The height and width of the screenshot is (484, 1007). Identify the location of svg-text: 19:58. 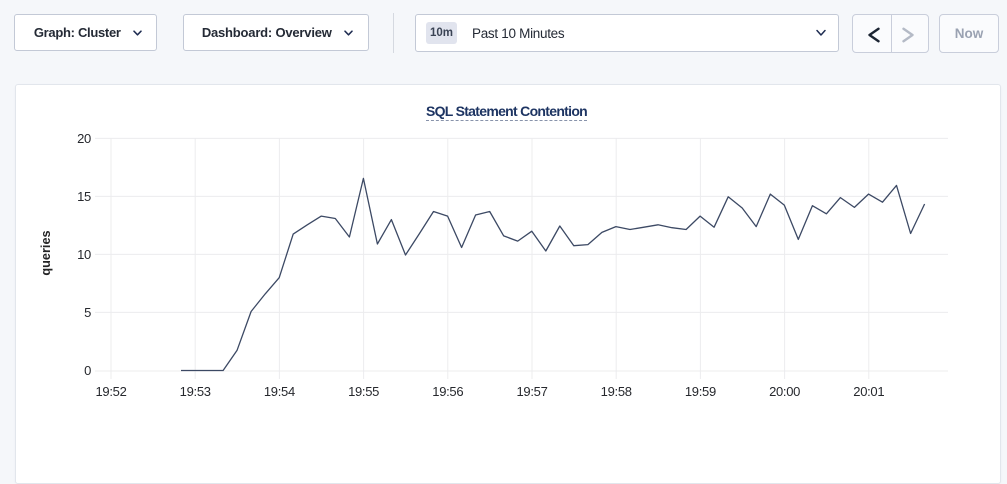
(616, 391).